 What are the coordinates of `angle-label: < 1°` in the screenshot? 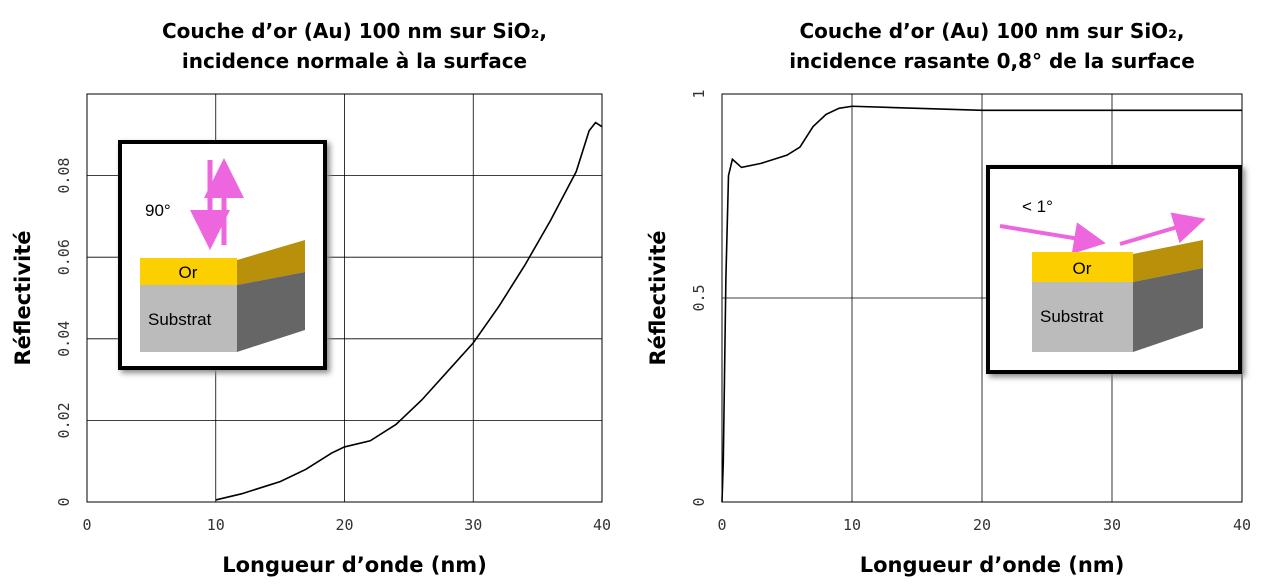 It's located at (1037, 206).